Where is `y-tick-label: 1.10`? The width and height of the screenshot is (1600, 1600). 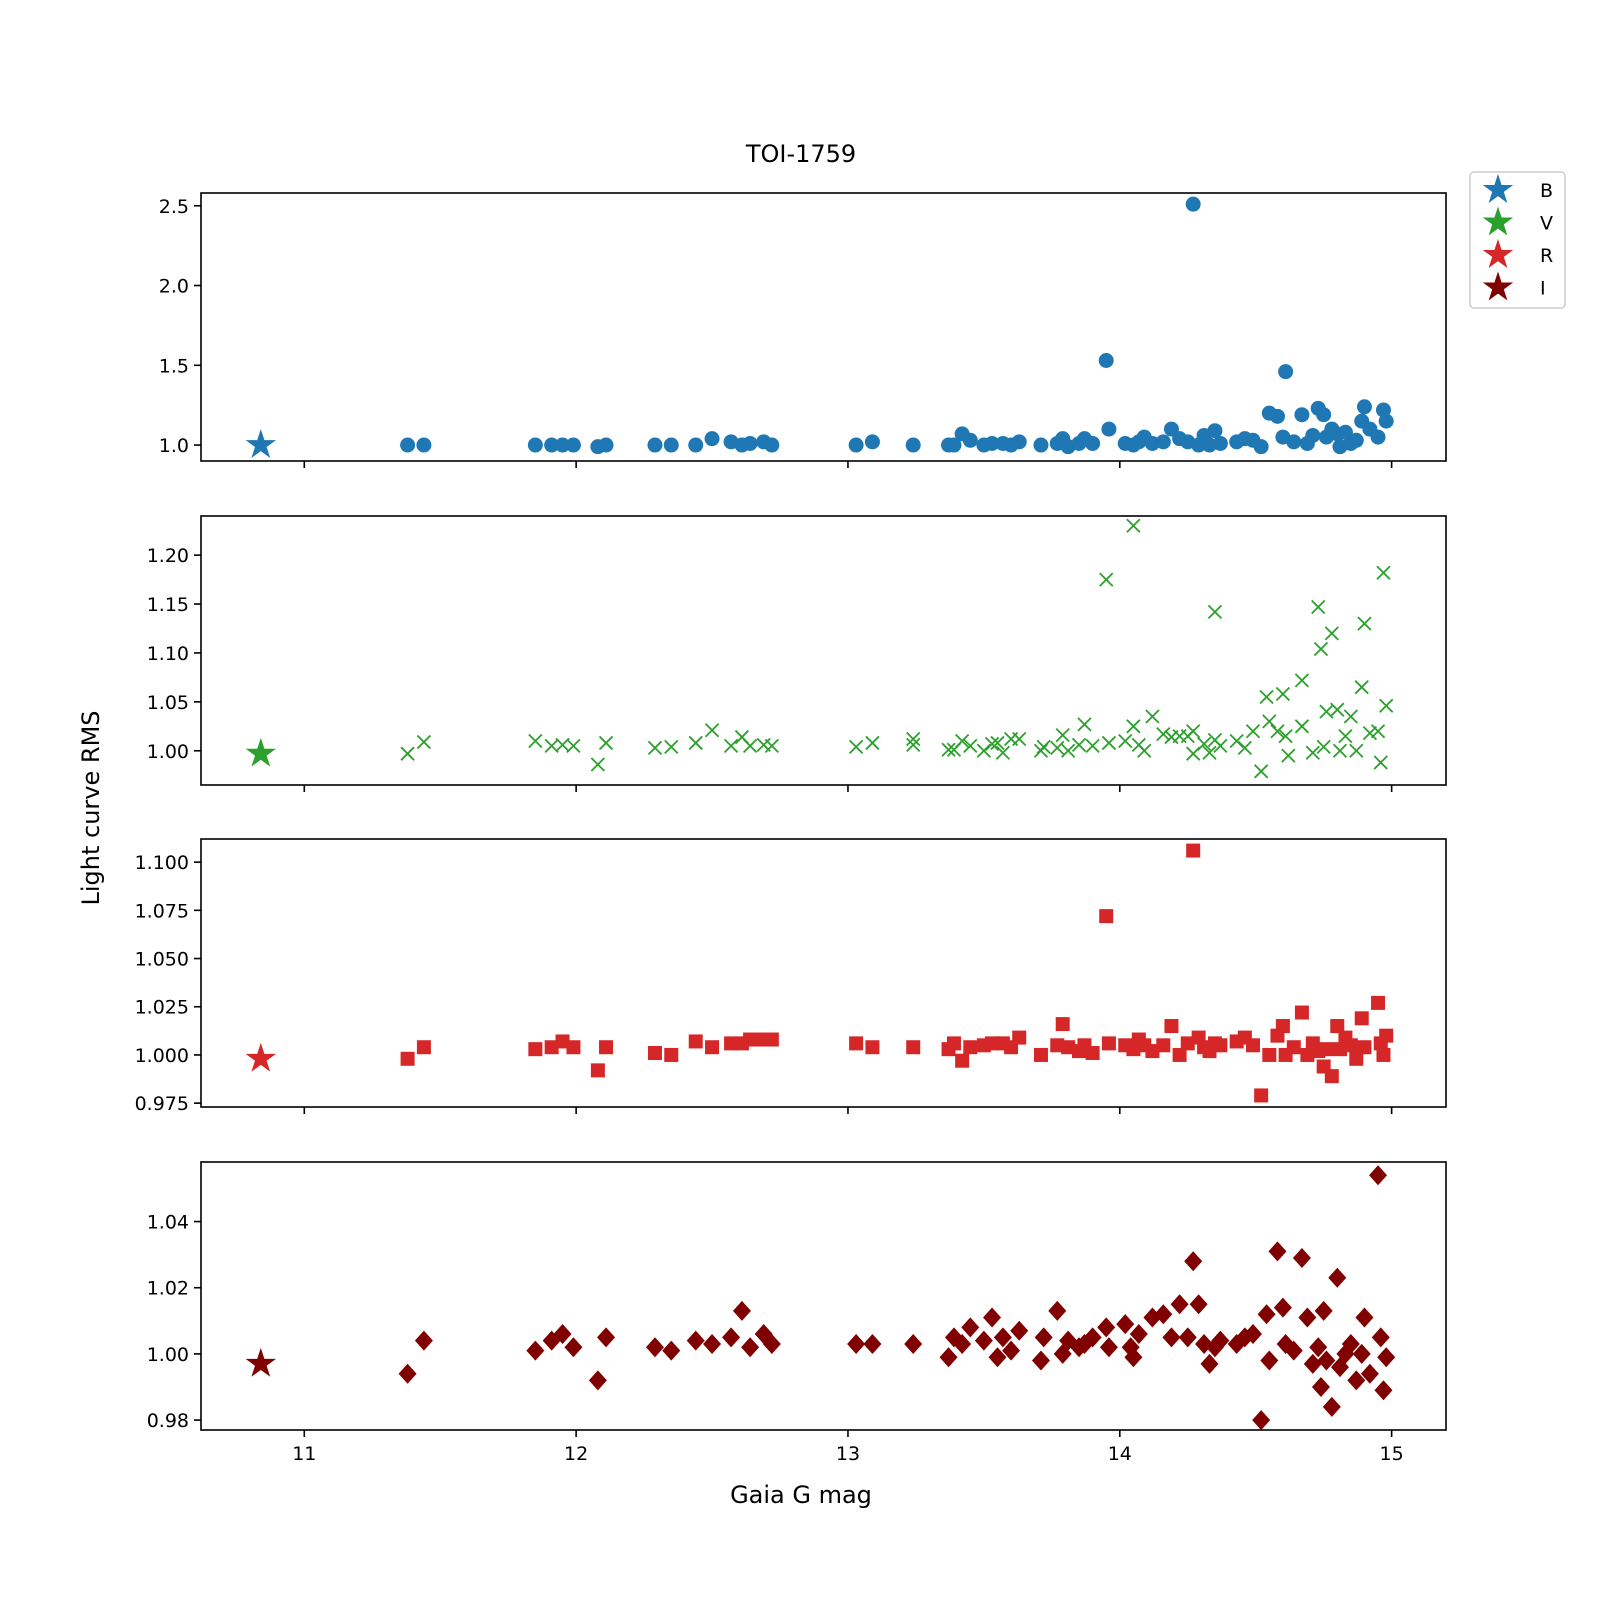
y-tick-label: 1.10 is located at coordinates (168, 654).